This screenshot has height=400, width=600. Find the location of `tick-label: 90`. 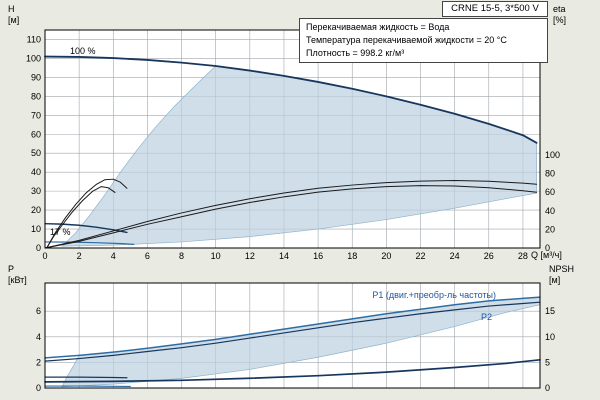

tick-label: 90 is located at coordinates (36, 77).